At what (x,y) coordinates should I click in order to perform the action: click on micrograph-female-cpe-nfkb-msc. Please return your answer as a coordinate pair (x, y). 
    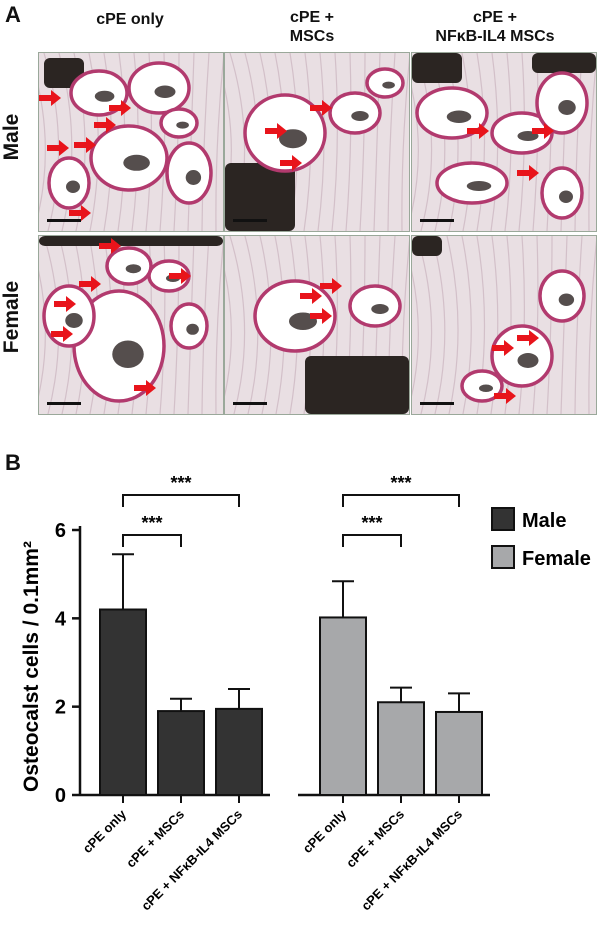
    Looking at the image, I should click on (504, 325).